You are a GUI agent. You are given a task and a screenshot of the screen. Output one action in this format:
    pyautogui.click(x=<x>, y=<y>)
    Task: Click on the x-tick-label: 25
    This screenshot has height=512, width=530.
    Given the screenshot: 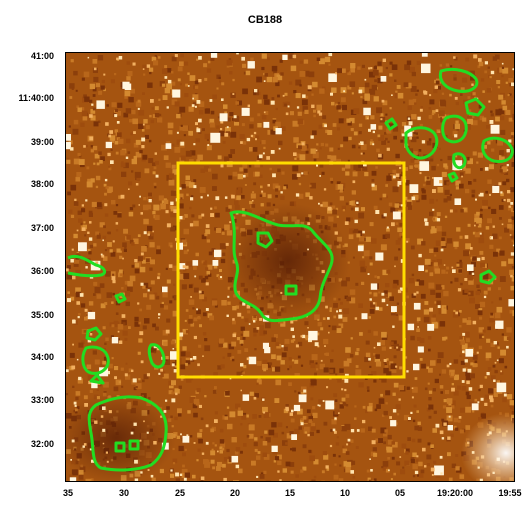 What is the action you would take?
    pyautogui.click(x=180, y=493)
    